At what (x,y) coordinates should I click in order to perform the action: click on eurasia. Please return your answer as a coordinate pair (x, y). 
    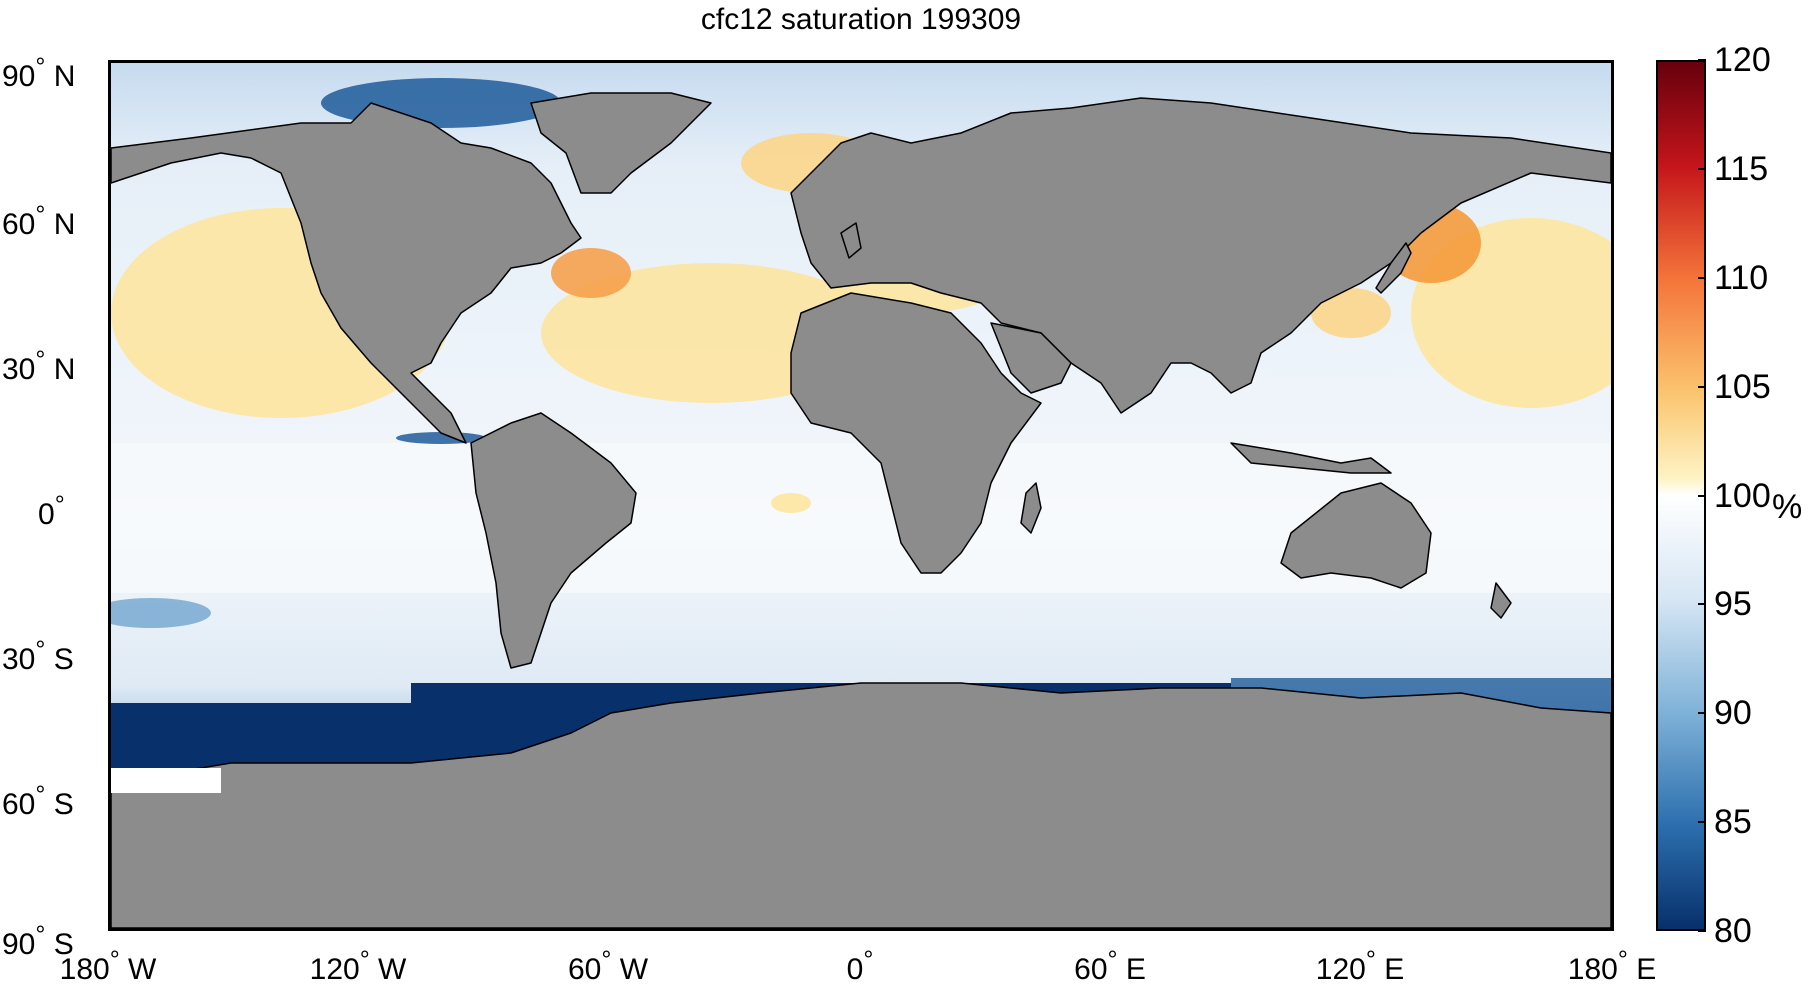
    Looking at the image, I should click on (1200, 255).